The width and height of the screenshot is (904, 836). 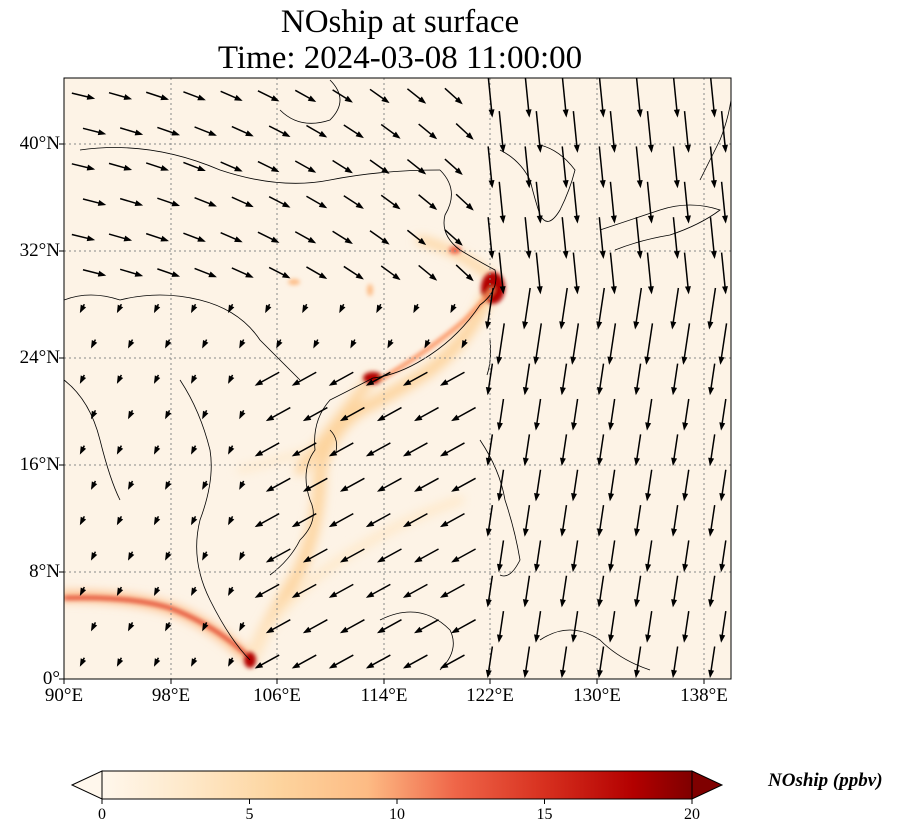 What do you see at coordinates (102, 814) in the screenshot?
I see `colorbar-tick-label: 0` at bounding box center [102, 814].